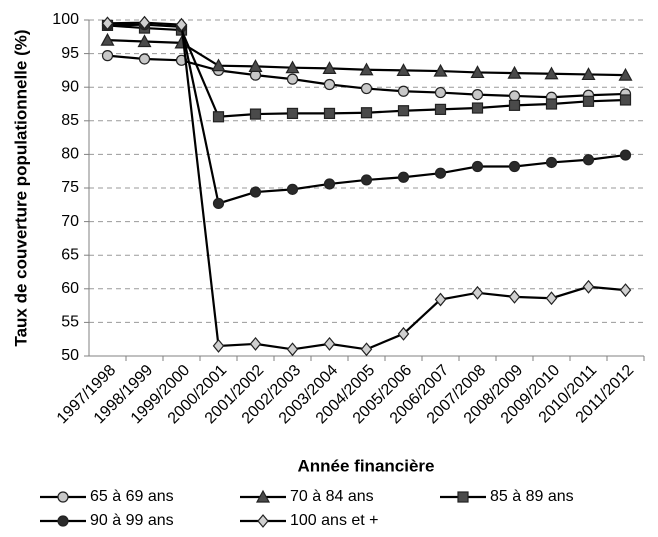 The image size is (658, 537). Describe the element at coordinates (70, 355) in the screenshot. I see `y-tick-label: 50` at that location.